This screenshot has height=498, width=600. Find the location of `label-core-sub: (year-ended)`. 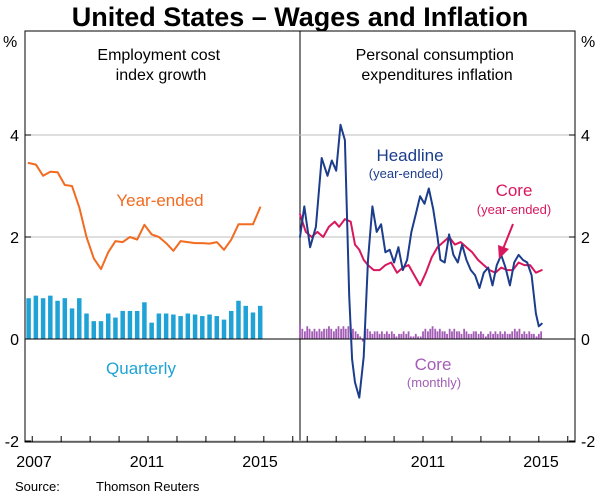

label-core-sub: (year-ended) is located at coordinates (514, 209).